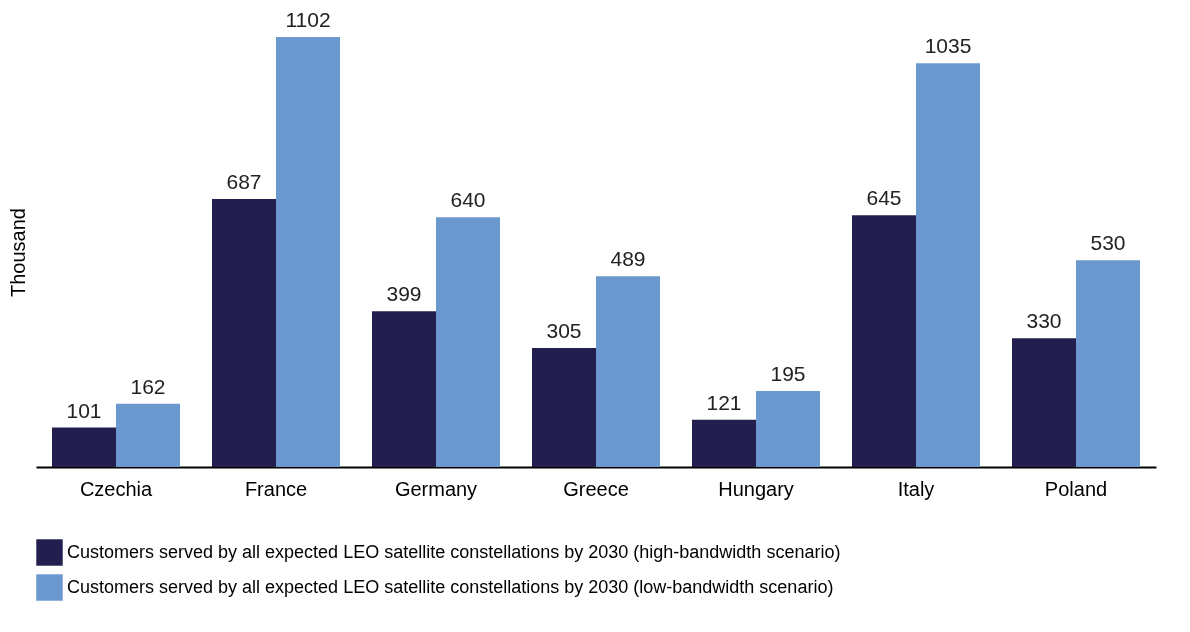 The width and height of the screenshot is (1190, 632). I want to click on data-label: 162, so click(148, 386).